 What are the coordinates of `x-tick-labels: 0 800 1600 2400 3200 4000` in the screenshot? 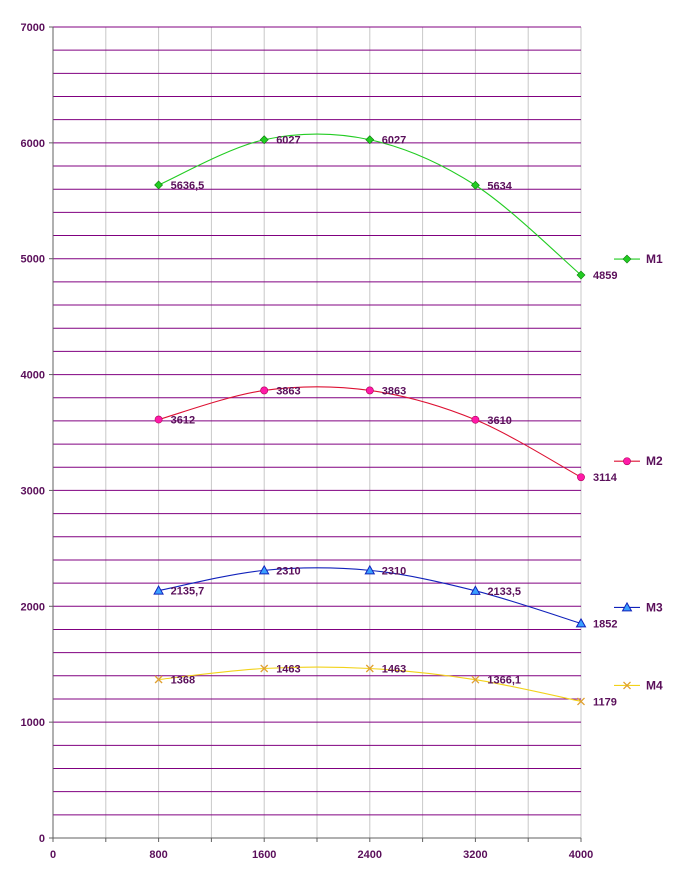 It's located at (321, 855).